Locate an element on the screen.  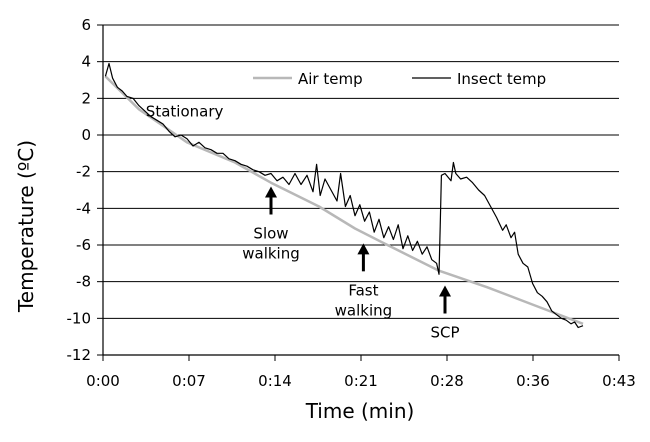
x-tick-label: 0:28 is located at coordinates (447, 381).